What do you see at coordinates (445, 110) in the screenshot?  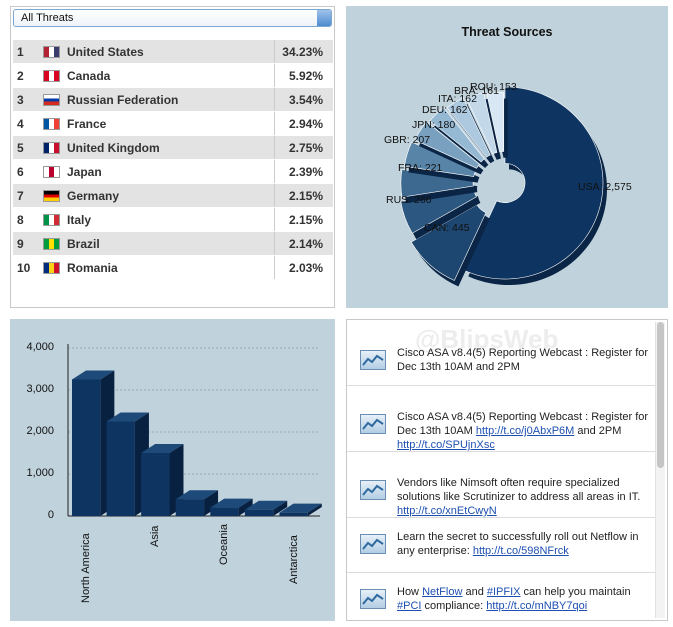 I see `pie-slice-label: DEU: 162` at bounding box center [445, 110].